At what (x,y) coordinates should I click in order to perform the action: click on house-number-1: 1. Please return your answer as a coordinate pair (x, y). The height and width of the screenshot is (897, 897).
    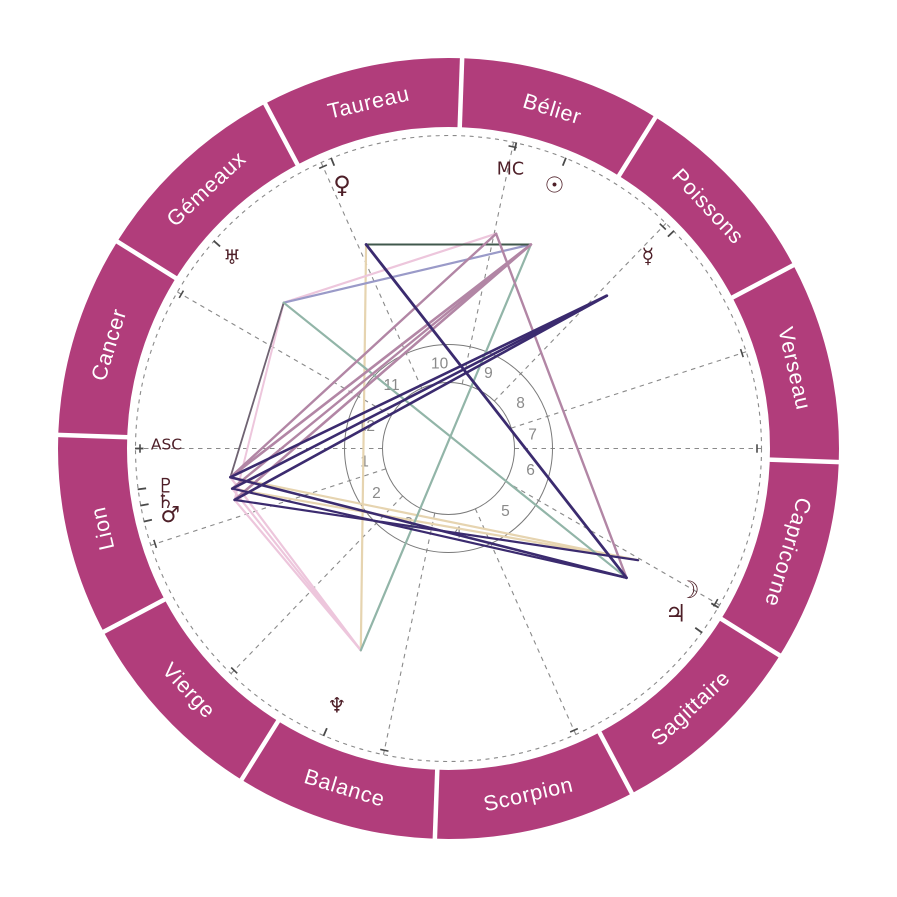
    Looking at the image, I should click on (364, 461).